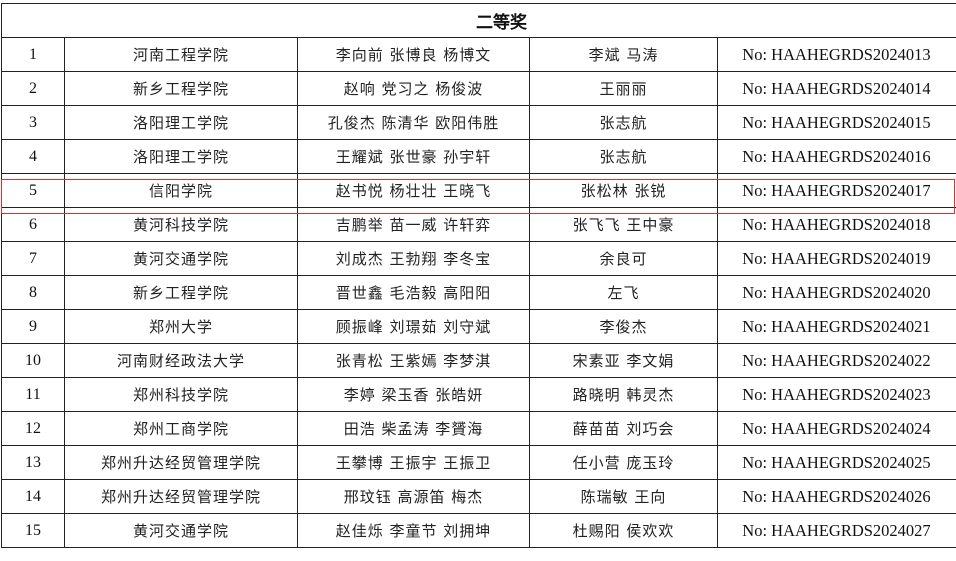 Image resolution: width=956 pixels, height=561 pixels. What do you see at coordinates (623, 54) in the screenshot?
I see `advisors-cell: 李斌 马涛` at bounding box center [623, 54].